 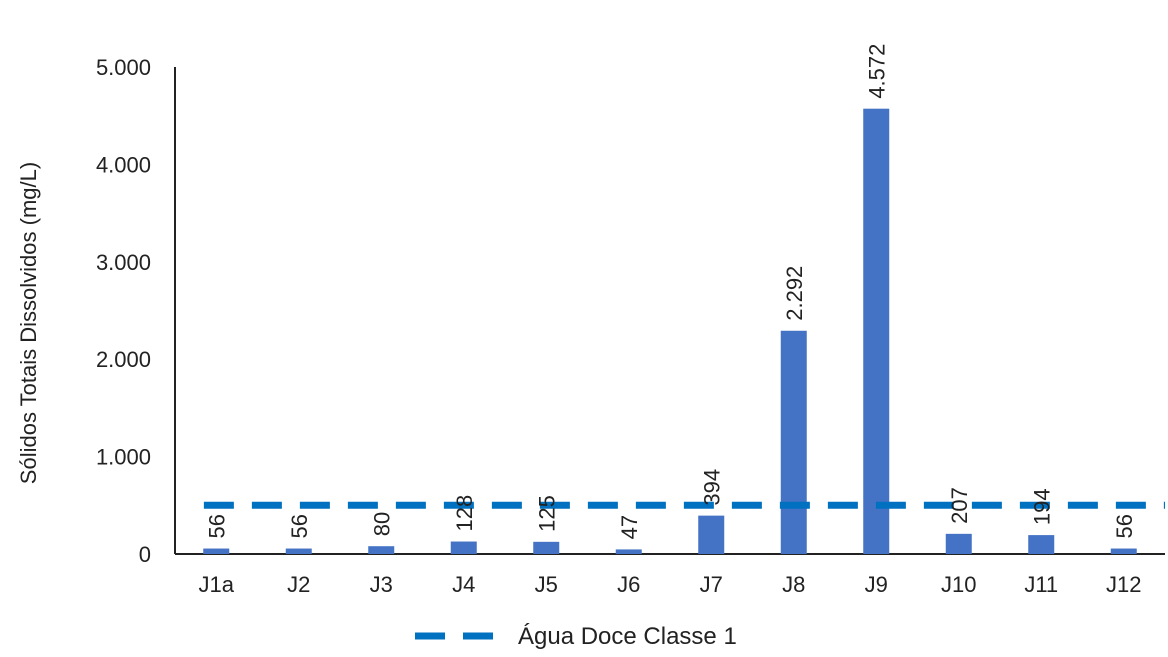 What do you see at coordinates (670, 584) in the screenshot?
I see `x-ticks: J1a J2 J3 J4 J5 J6 J7 J8 J9 J10 J11 J12` at bounding box center [670, 584].